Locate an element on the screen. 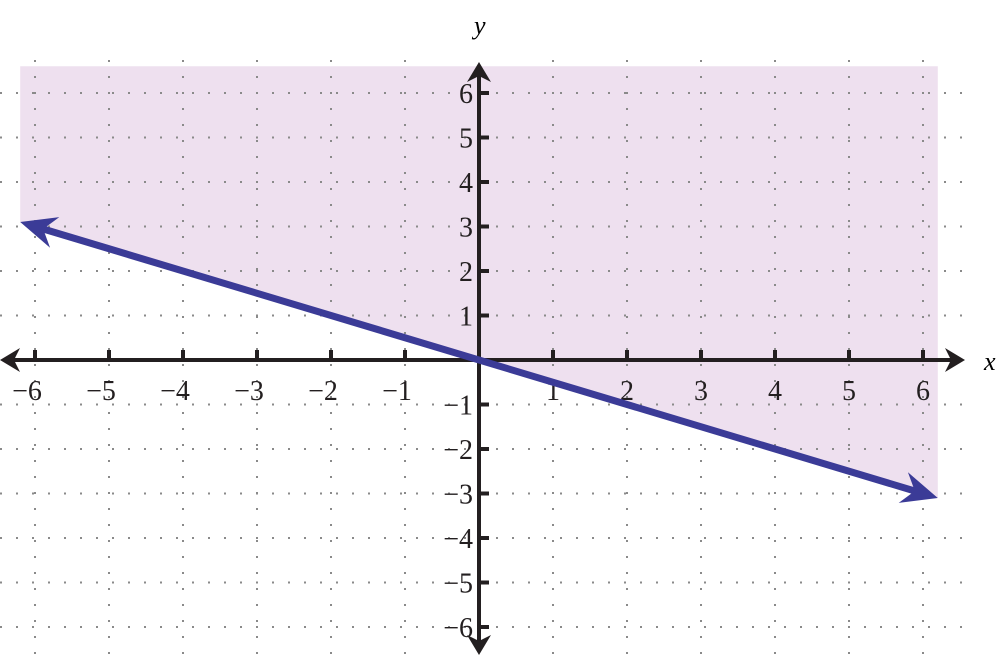 The image size is (1000, 658). x-tick-label: 3 is located at coordinates (701, 391).